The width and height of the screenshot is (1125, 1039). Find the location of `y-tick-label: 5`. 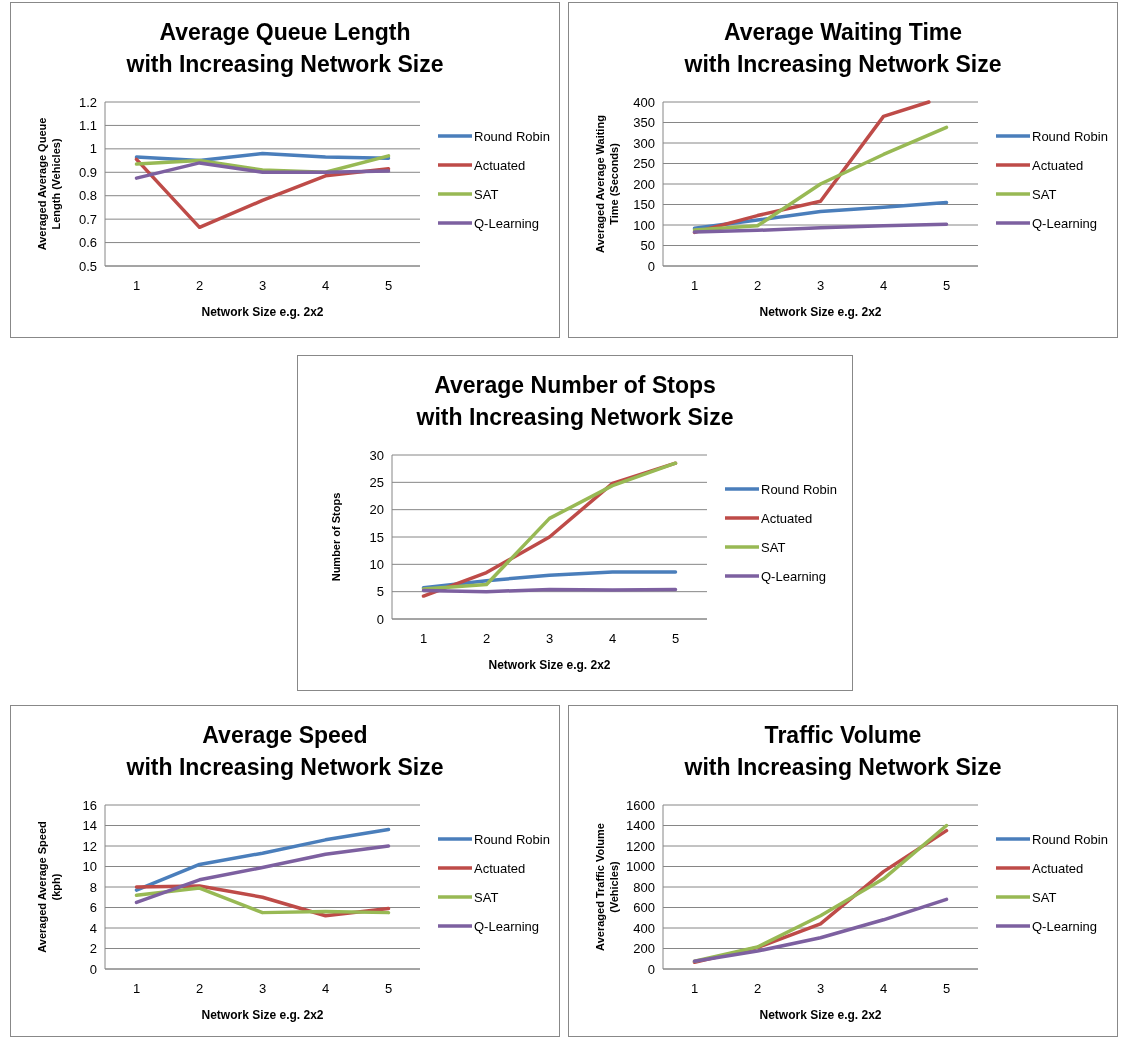

y-tick-label: 5 is located at coordinates (380, 592).